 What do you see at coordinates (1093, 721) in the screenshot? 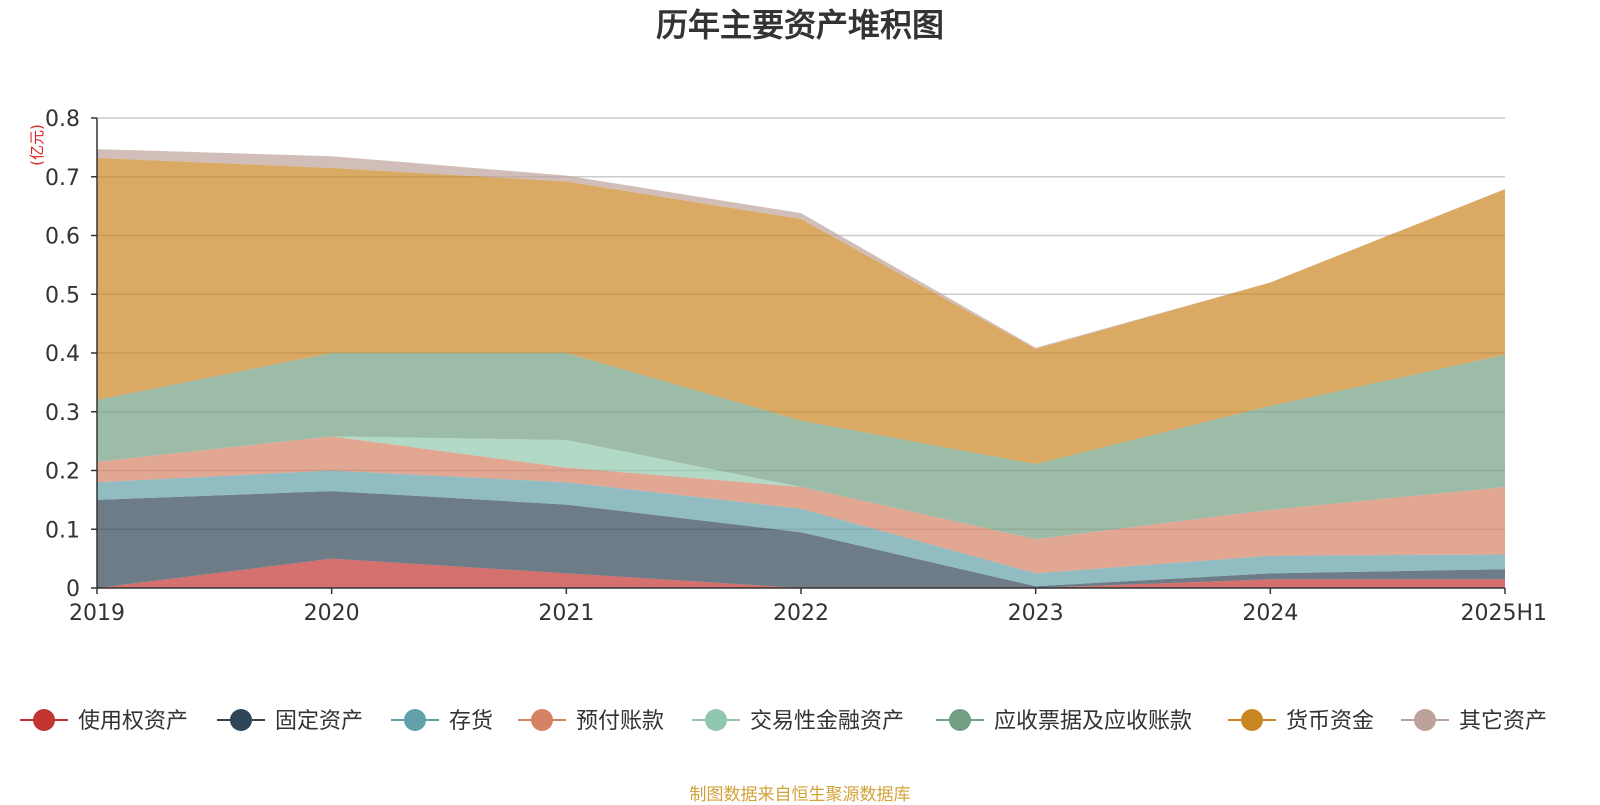
I see `legend-label-5: 应收票据及应收账款` at bounding box center [1093, 721].